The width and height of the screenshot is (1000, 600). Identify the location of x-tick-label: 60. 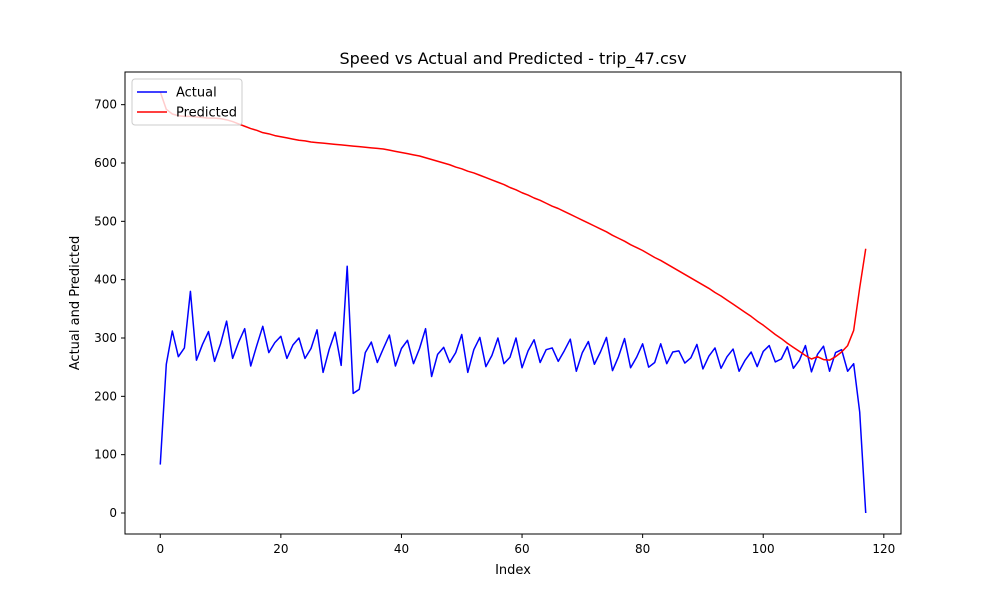
(521, 549).